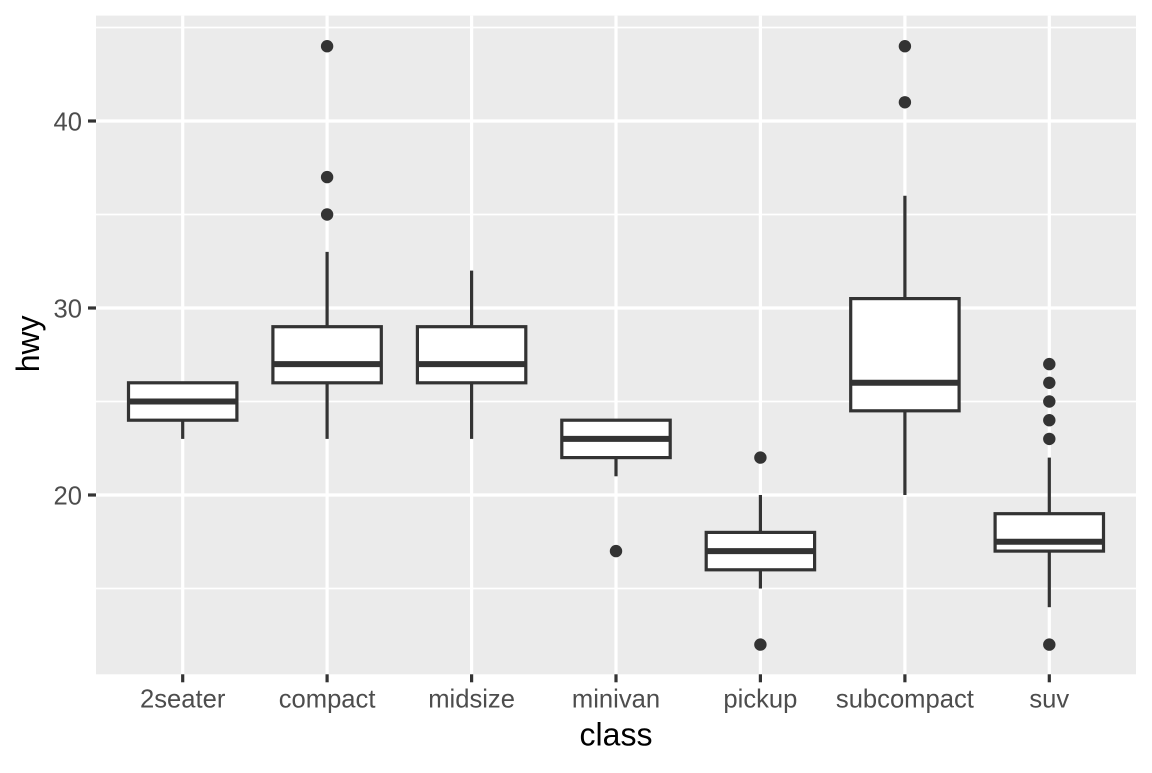 This screenshot has width=1152, height=773. I want to click on svg-text: midsize, so click(471, 700).